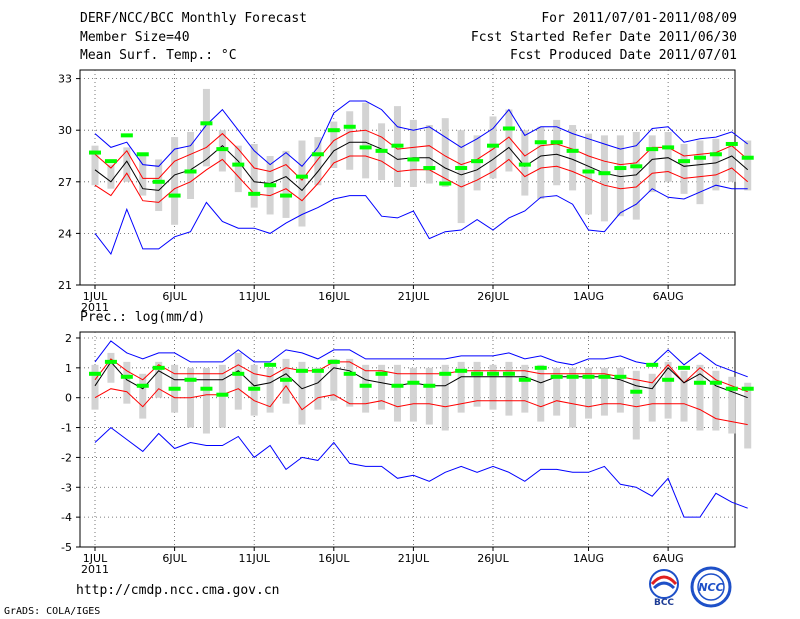 The width and height of the screenshot is (800, 619). Describe the element at coordinates (639, 18) in the screenshot. I see `header-period: For 2011/07/01-2011/08/09` at that location.